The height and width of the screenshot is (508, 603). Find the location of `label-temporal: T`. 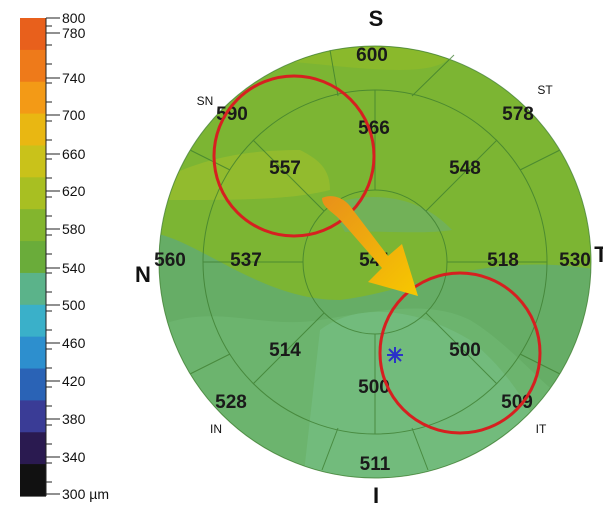

label-temporal: T is located at coordinates (598, 254).